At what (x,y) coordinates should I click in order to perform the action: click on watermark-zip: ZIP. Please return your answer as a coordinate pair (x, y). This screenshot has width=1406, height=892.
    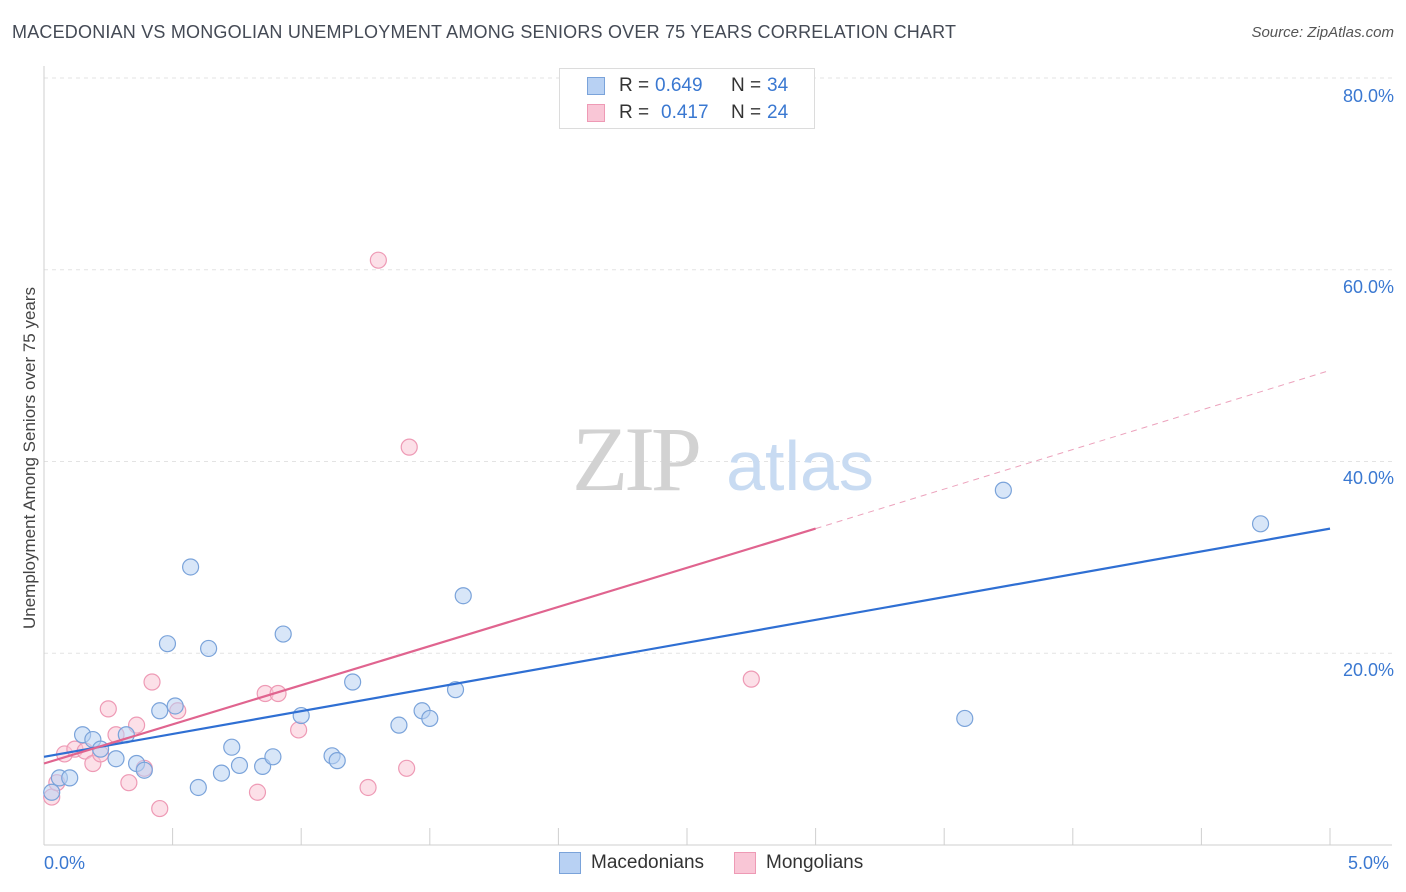
    Looking at the image, I should click on (635, 459).